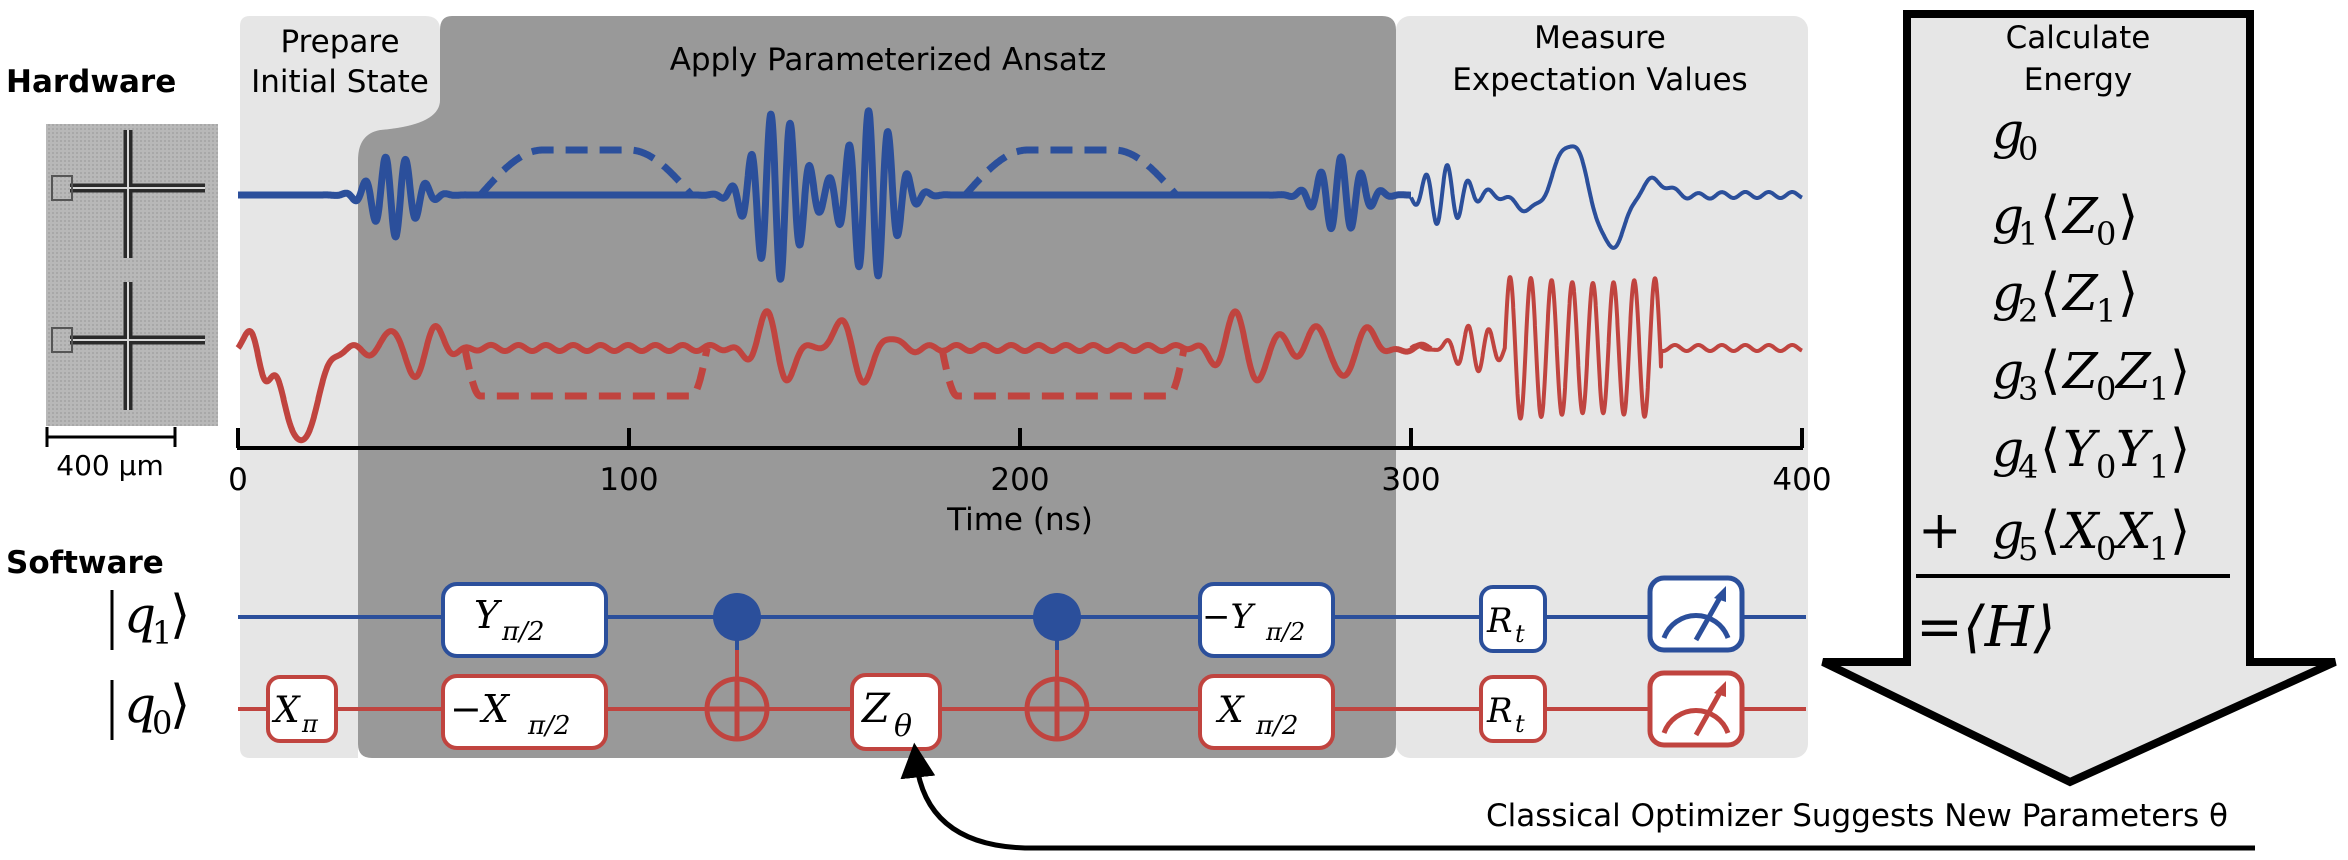 This screenshot has height=860, width=2348. Describe the element at coordinates (339, 42) in the screenshot. I see `prepare-title-line1: Prepare` at that location.